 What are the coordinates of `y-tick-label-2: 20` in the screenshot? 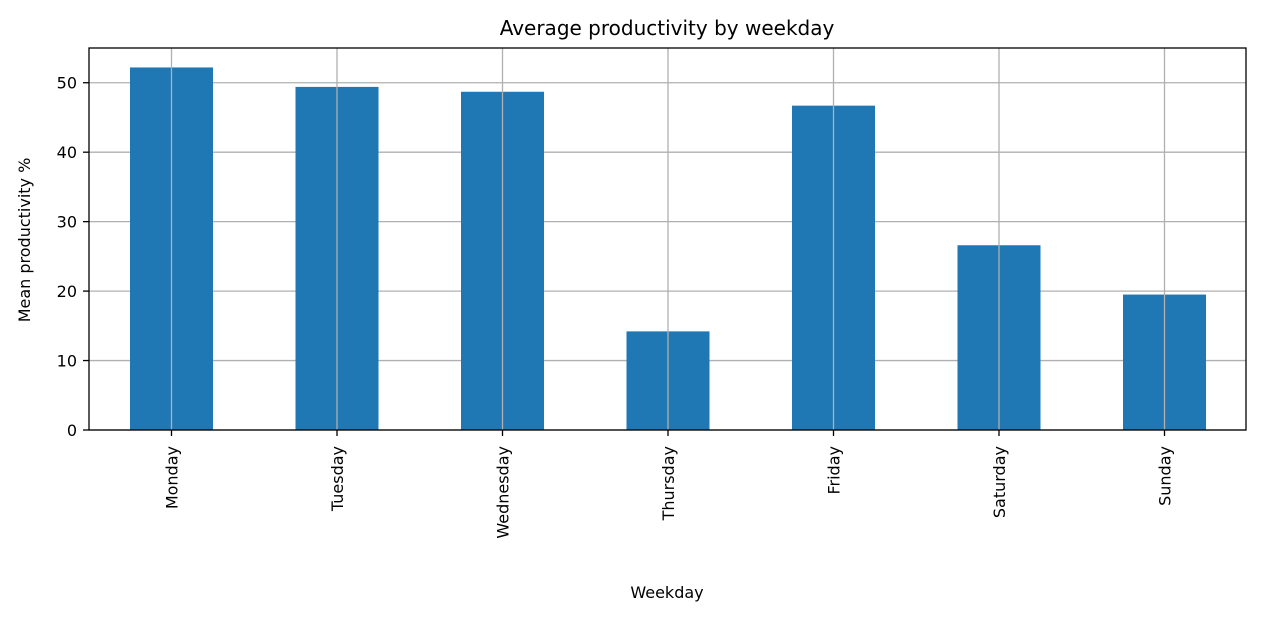 It's located at (67, 291).